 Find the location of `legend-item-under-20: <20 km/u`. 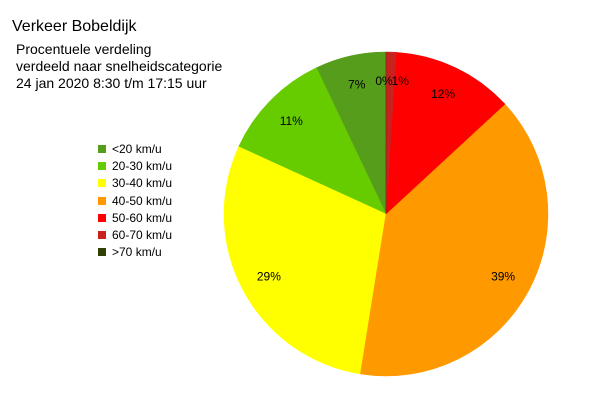

legend-item-under-20: <20 km/u is located at coordinates (135, 148).